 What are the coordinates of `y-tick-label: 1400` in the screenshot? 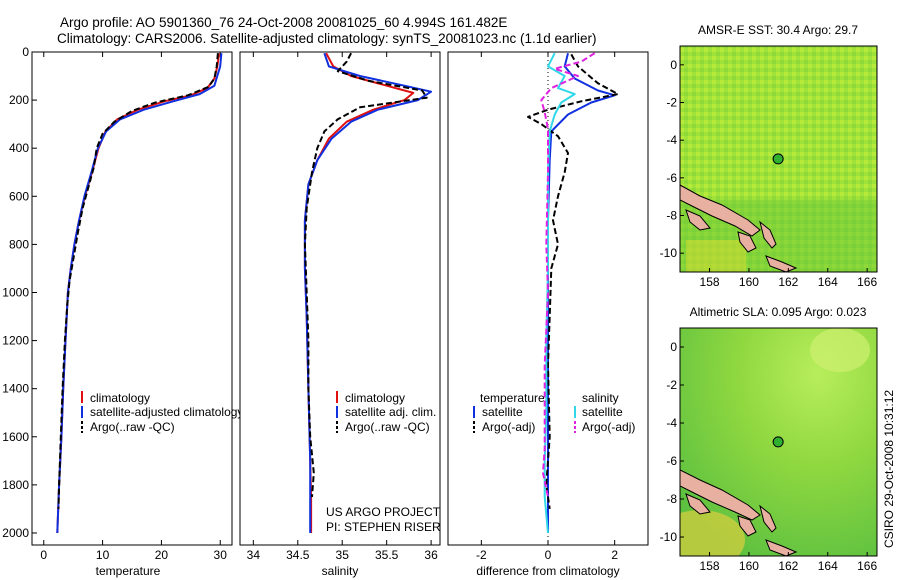 It's located at (15, 389).